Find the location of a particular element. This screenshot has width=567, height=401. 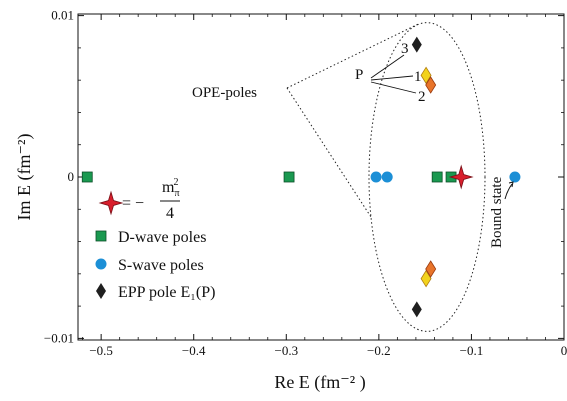

y-tick-label: 0 is located at coordinates (71, 176).